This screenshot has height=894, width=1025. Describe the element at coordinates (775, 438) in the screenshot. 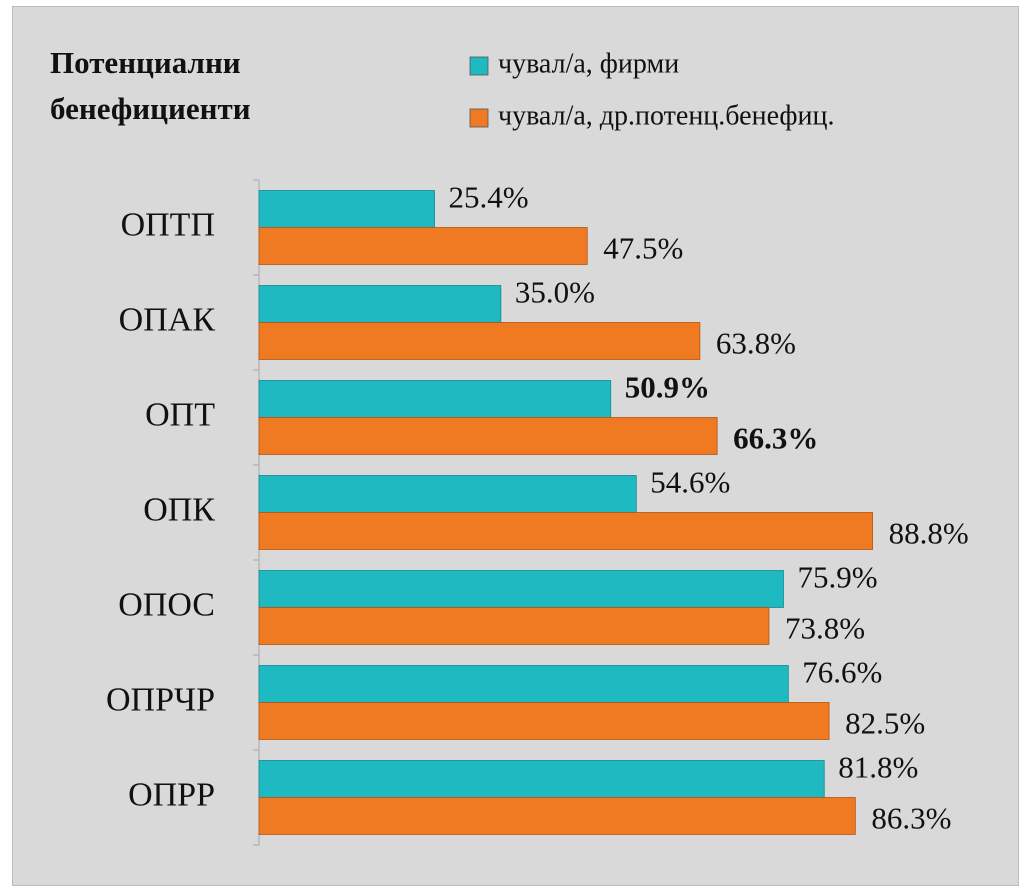

I see `value-label: 66.3%` at that location.